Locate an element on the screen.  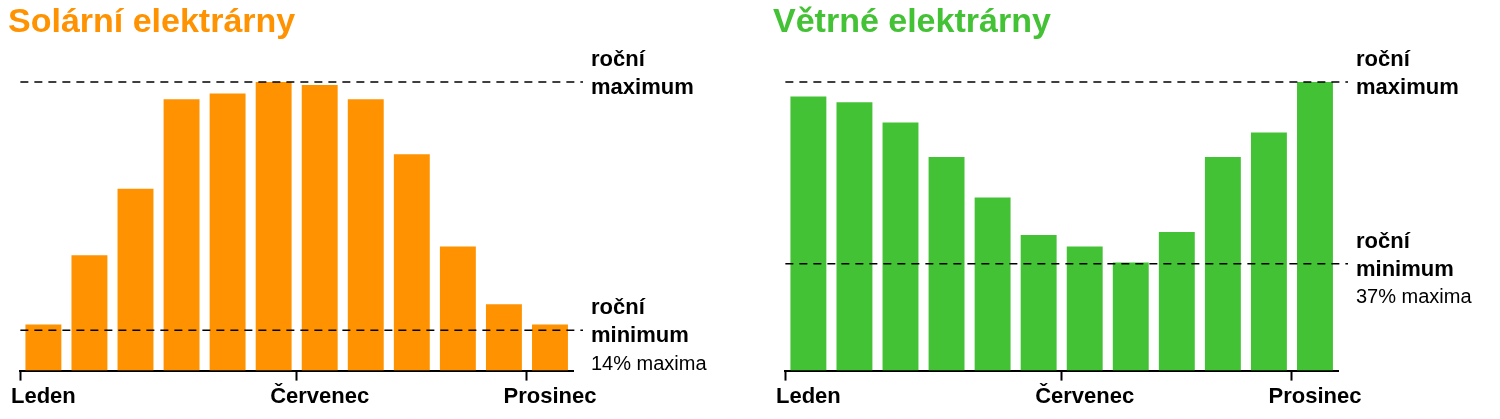
chart-title: Solární elektrárny is located at coordinates (152, 20).